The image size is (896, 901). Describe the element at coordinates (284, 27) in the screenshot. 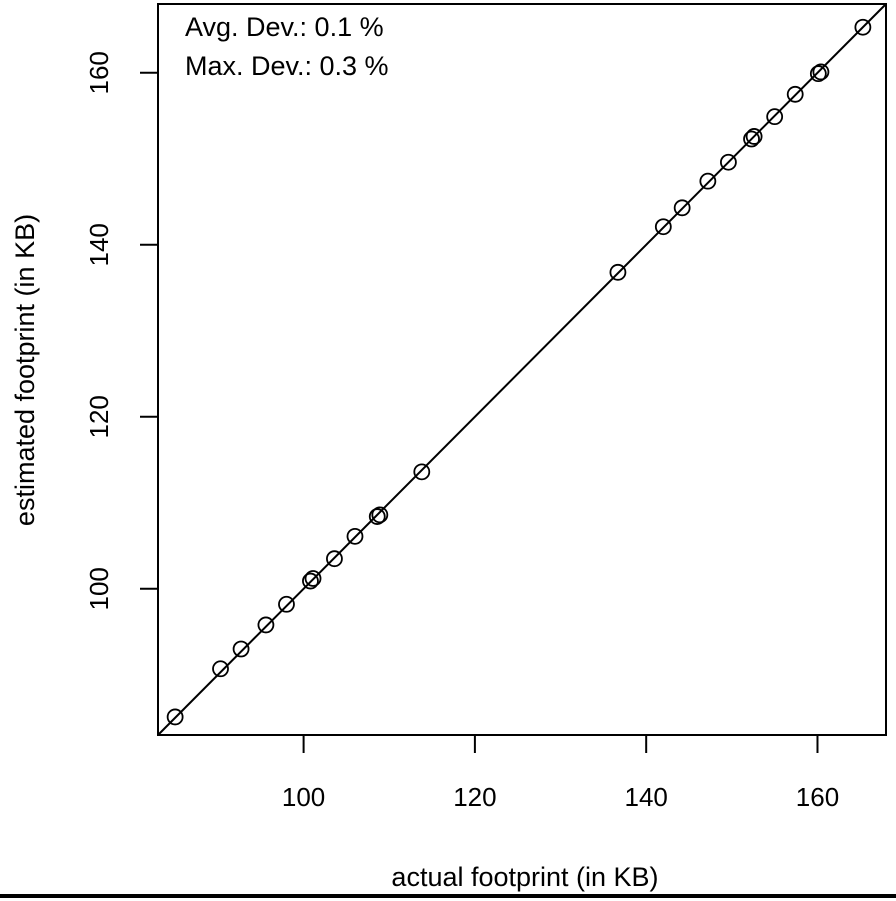

I see `annotation-avg-dev: Avg. Dev.: 0.1 %` at that location.